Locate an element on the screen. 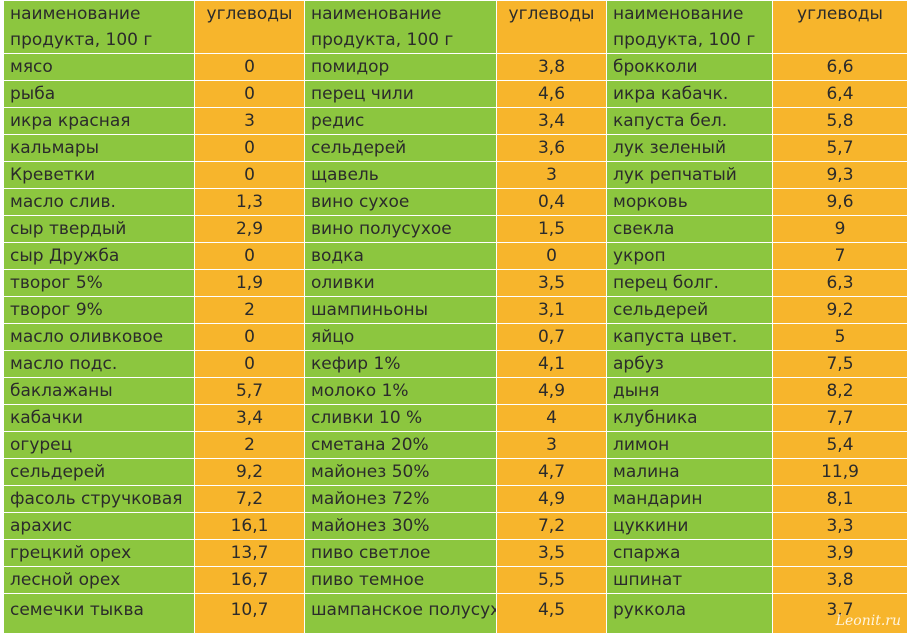 The image size is (909, 633). table-row: творог 9% 2 шампиньоны 3,1 сельдерей 9,2 is located at coordinates (455, 310).